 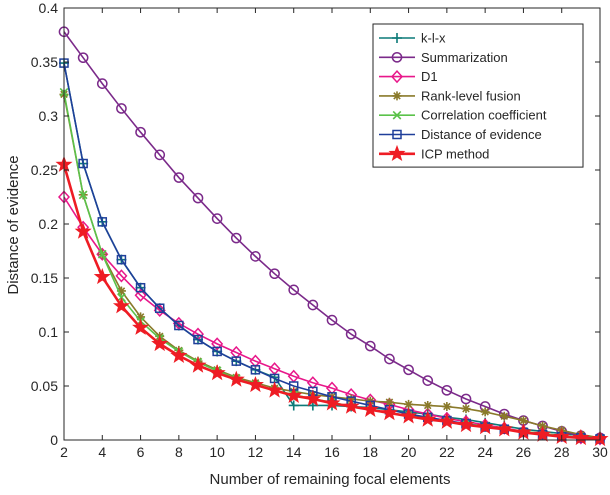 What do you see at coordinates (455, 153) in the screenshot?
I see `legend-label: ICP method` at bounding box center [455, 153].